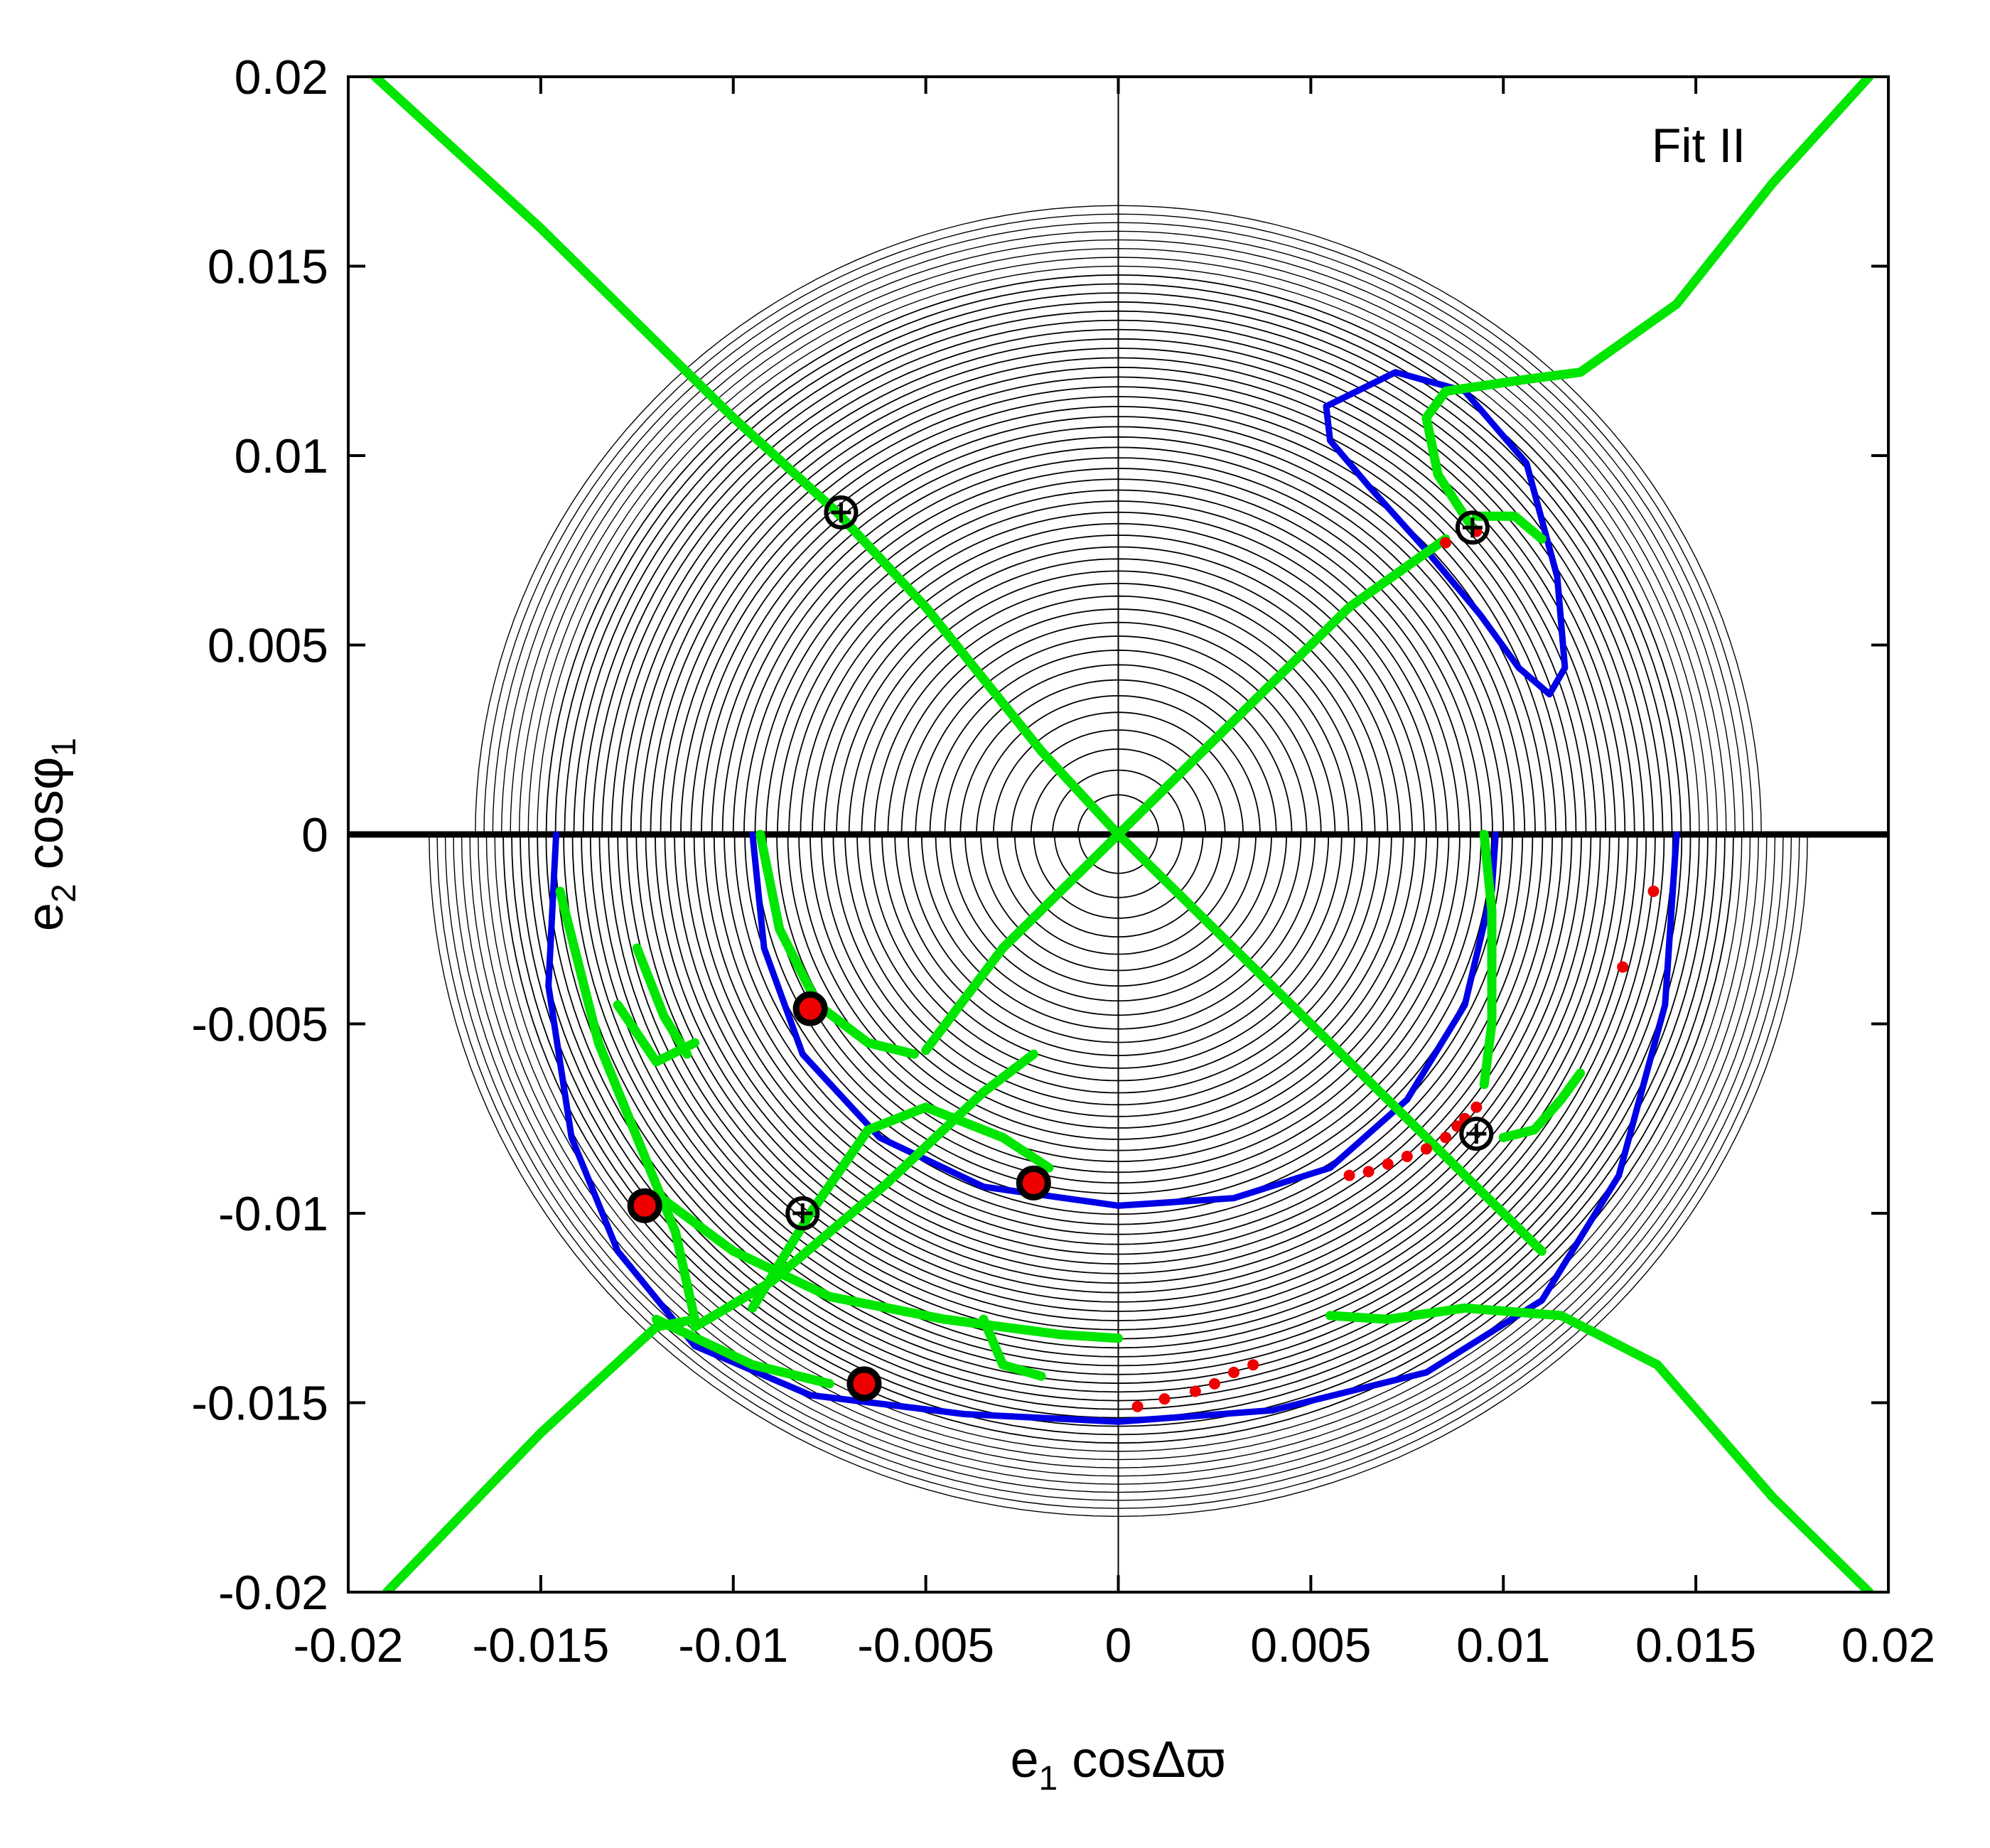 Image resolution: width=1990 pixels, height=1848 pixels. What do you see at coordinates (1048, 1779) in the screenshot?
I see `x-axis-title-sub: 1` at bounding box center [1048, 1779].